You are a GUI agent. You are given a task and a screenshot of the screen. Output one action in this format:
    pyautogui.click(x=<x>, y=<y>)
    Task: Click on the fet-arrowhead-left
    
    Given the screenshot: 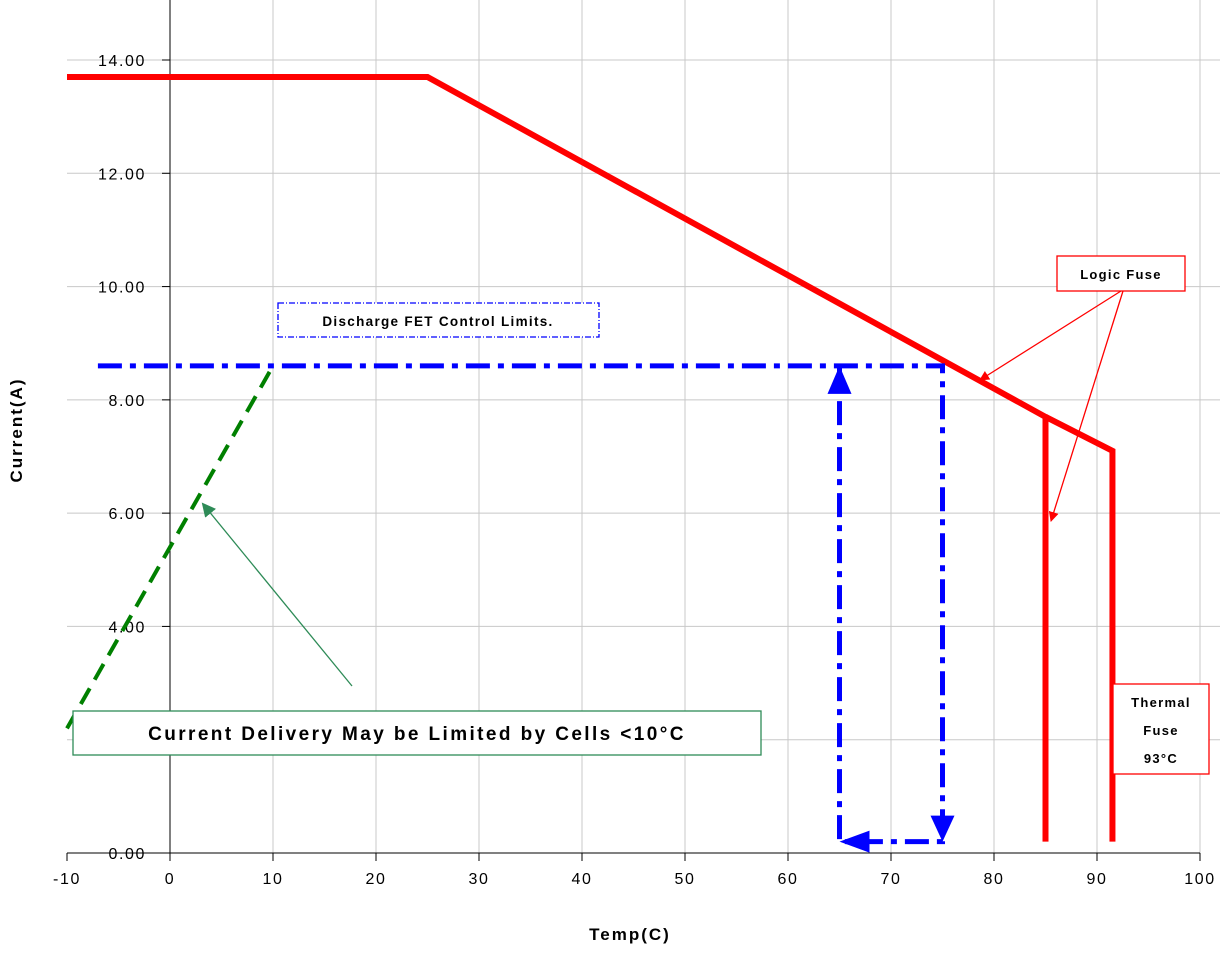 What is the action you would take?
    pyautogui.click(x=854, y=841)
    